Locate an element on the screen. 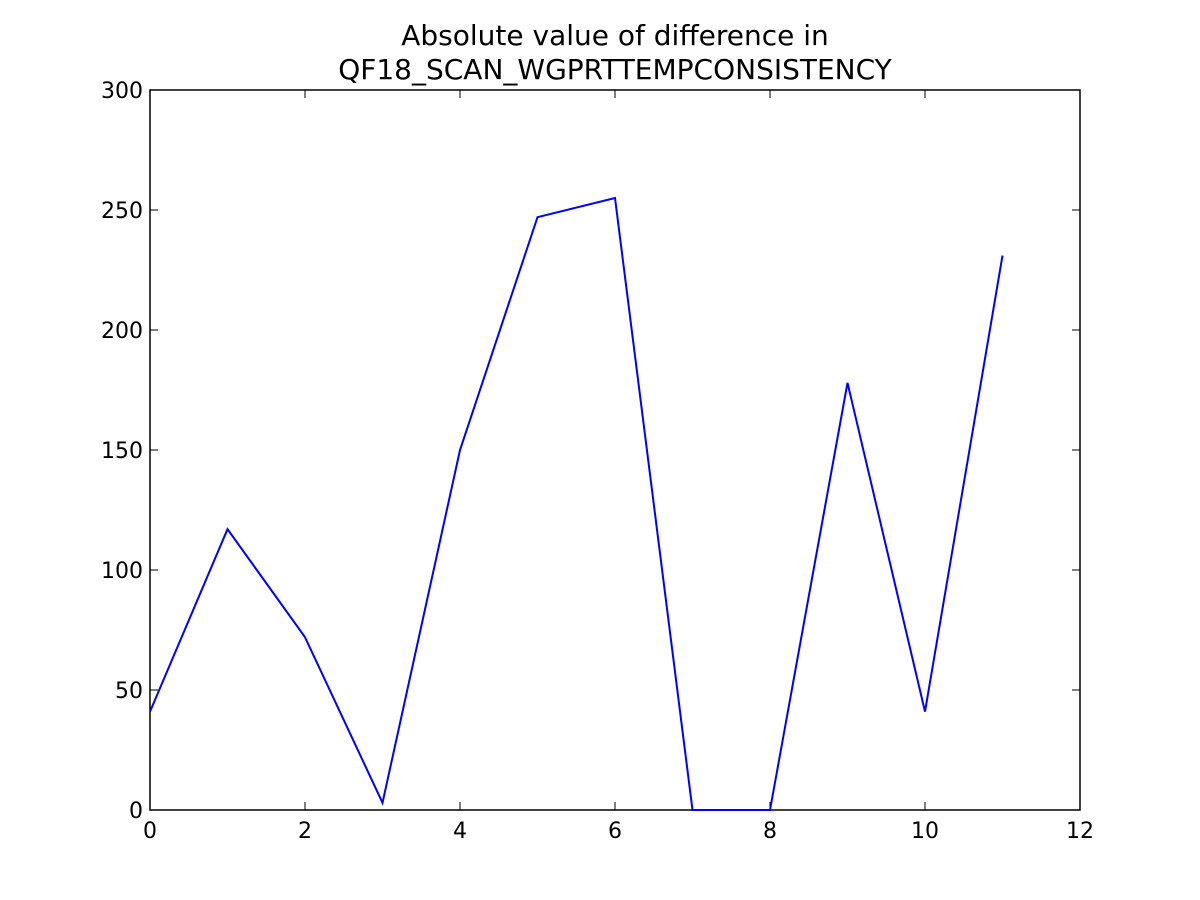 This screenshot has width=1200, height=900. x-tick-label: 4 is located at coordinates (460, 831).